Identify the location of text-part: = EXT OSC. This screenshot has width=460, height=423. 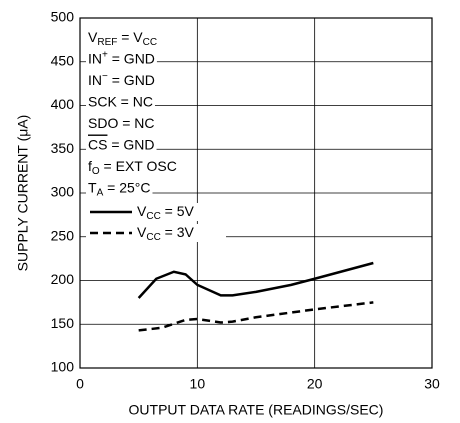
(138, 166).